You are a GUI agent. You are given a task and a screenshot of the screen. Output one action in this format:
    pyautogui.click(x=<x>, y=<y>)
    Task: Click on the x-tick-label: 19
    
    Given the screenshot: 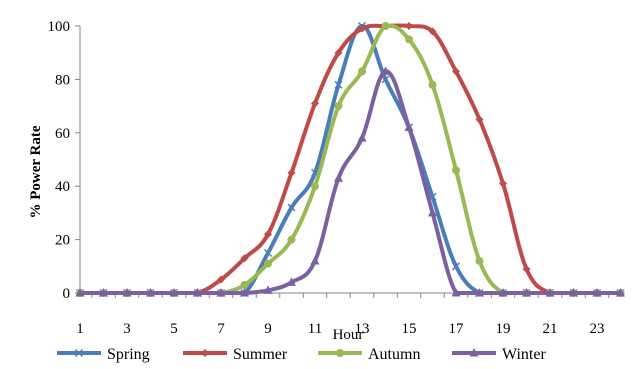 What is the action you would take?
    pyautogui.click(x=503, y=329)
    